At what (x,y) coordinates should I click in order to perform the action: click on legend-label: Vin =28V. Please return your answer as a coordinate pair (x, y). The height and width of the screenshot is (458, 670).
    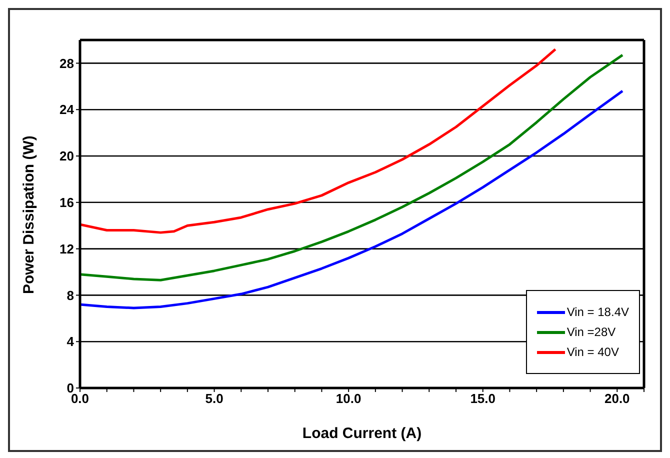
    Looking at the image, I should click on (591, 332).